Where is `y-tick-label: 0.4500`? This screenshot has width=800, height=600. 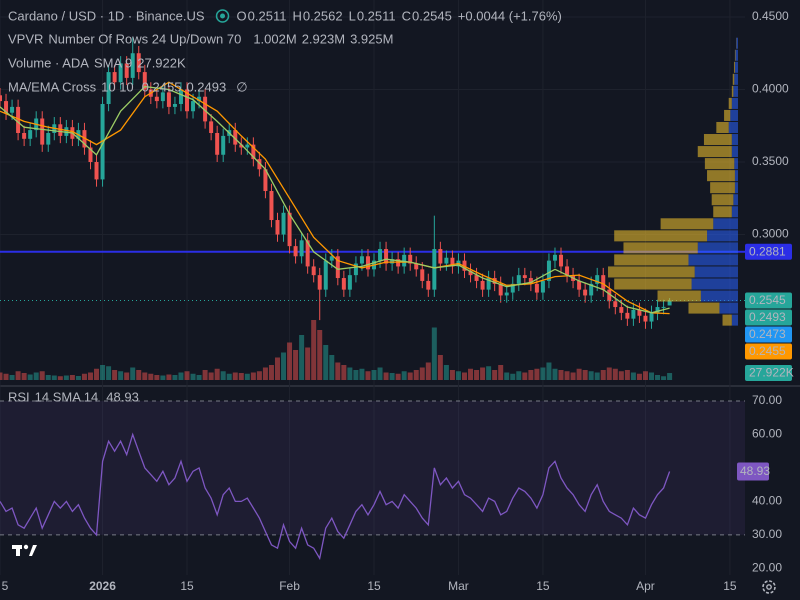
y-tick-label: 0.4500 is located at coordinates (770, 16).